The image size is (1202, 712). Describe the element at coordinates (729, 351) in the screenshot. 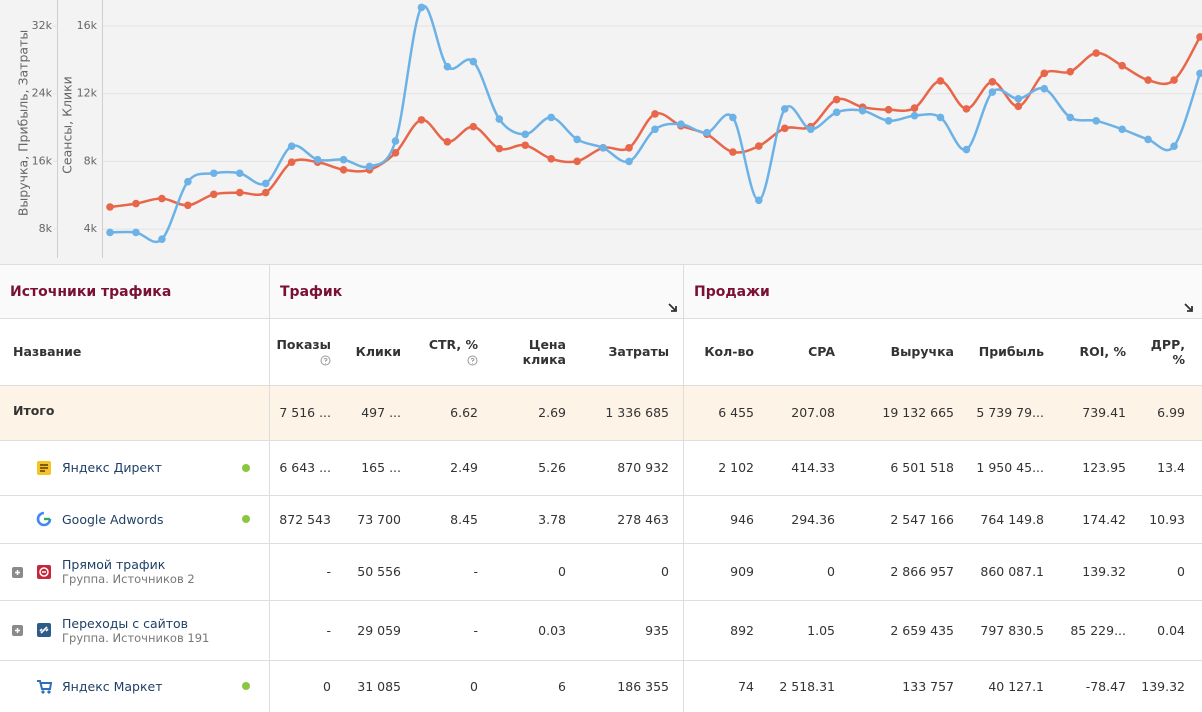

I see `column-header: Кол-во` at that location.